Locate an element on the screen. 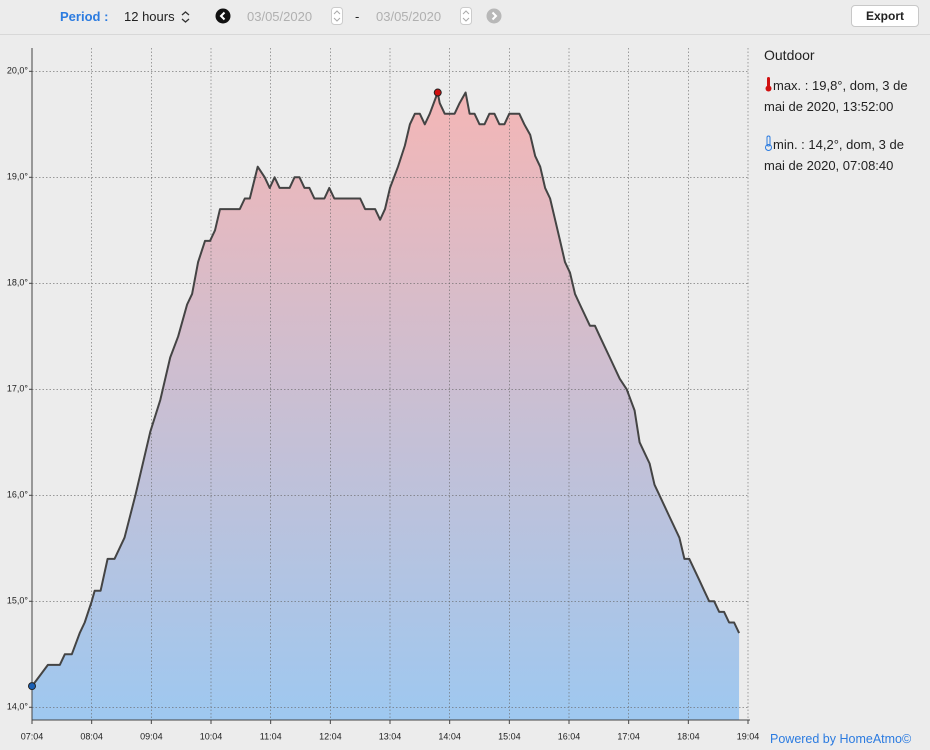  legend-title: Outdoor is located at coordinates (789, 55).